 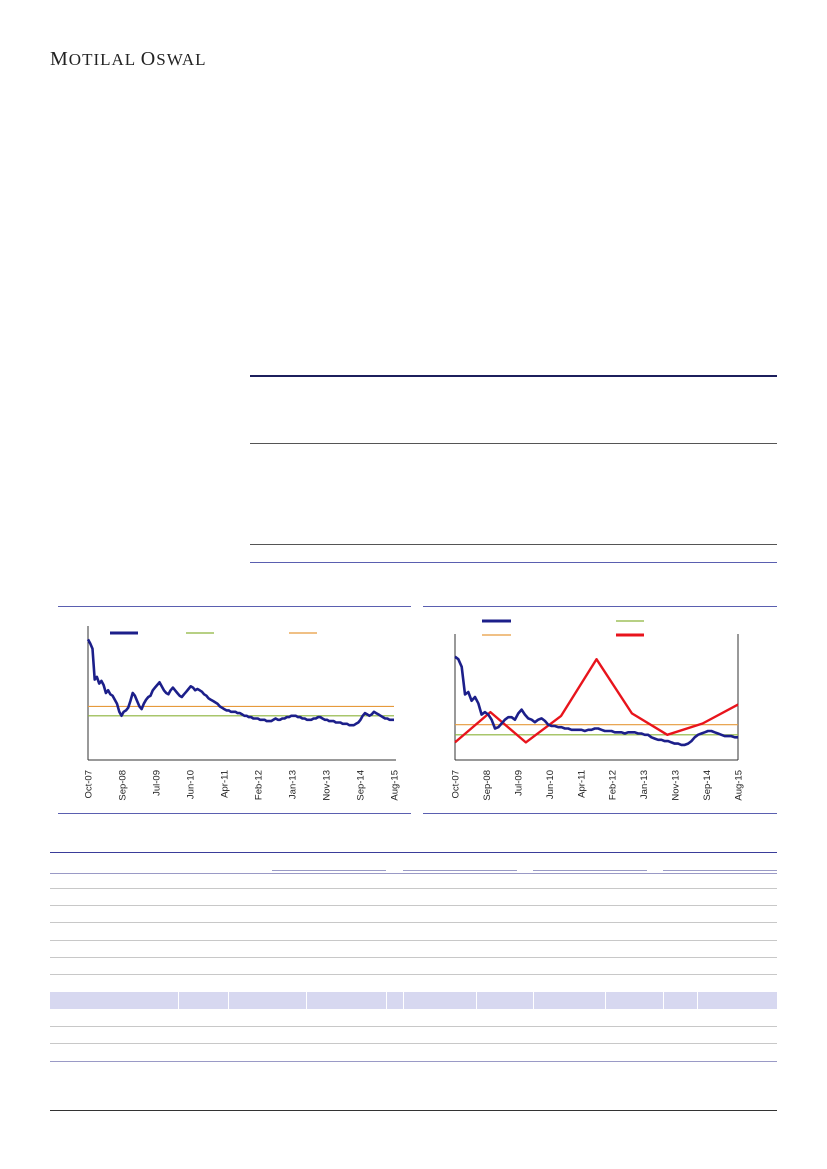 I want to click on series-line-red, so click(x=596, y=701).